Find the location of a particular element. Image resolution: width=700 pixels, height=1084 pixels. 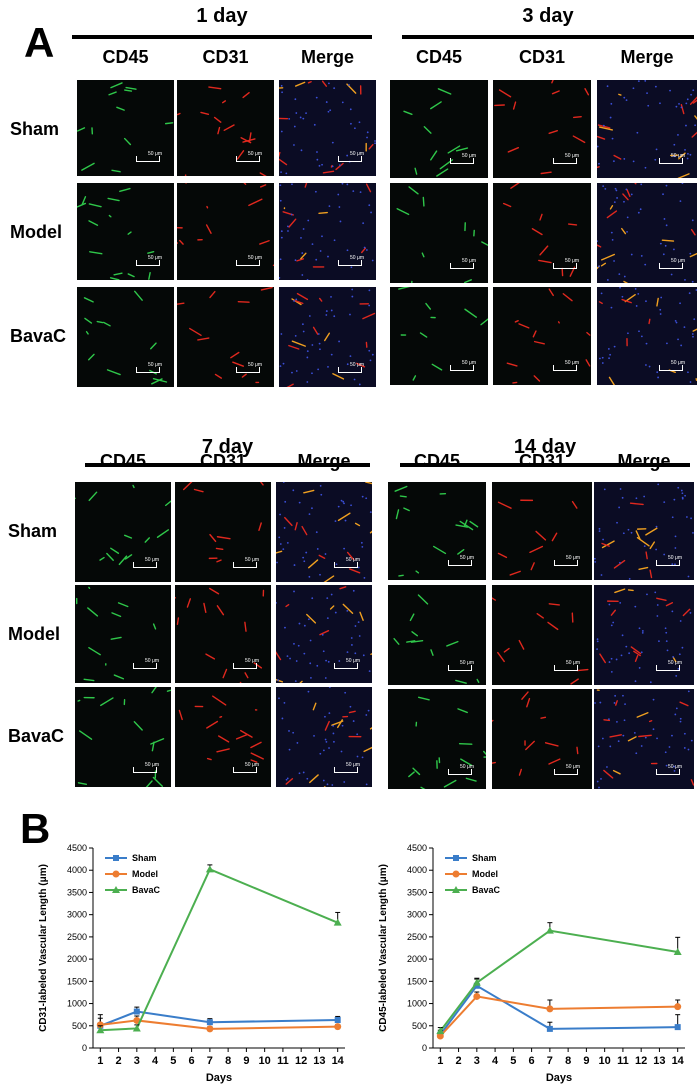

column-header-merge: Merge is located at coordinates (327, 57).